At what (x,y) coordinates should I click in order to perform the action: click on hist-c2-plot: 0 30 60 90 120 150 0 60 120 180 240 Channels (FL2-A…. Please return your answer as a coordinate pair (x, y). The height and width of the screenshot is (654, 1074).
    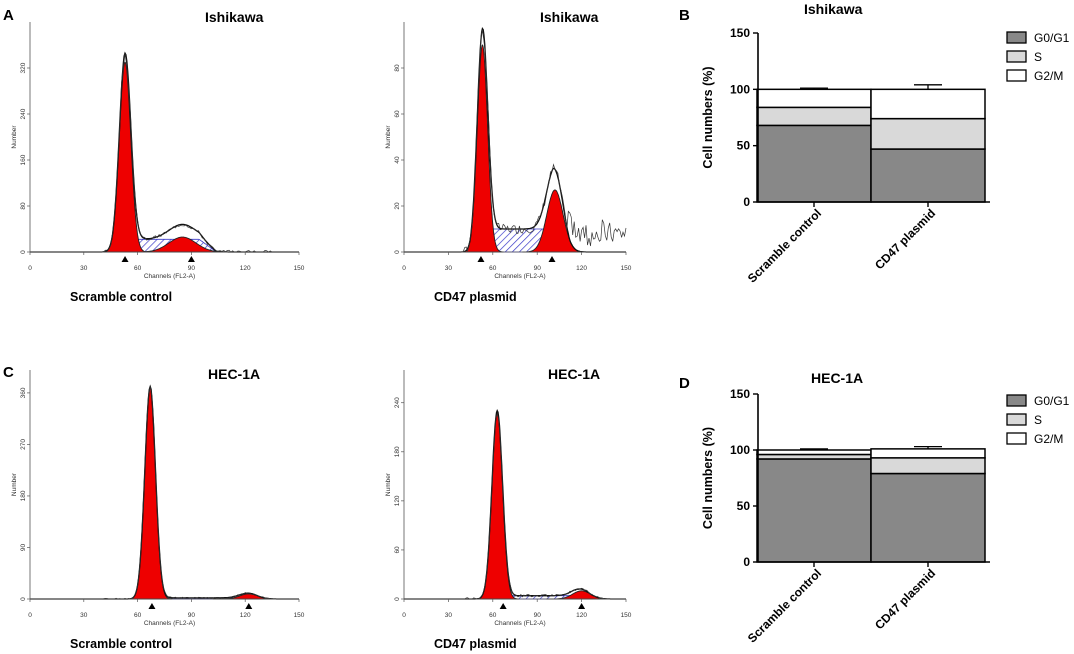
    Looking at the image, I should click on (508, 498).